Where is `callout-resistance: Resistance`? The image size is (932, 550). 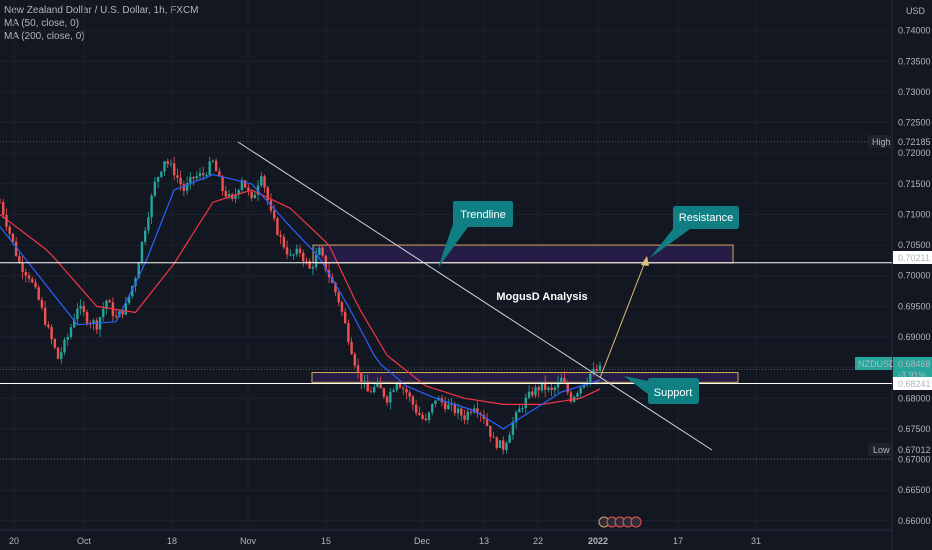
callout-resistance: Resistance is located at coordinates (694, 232).